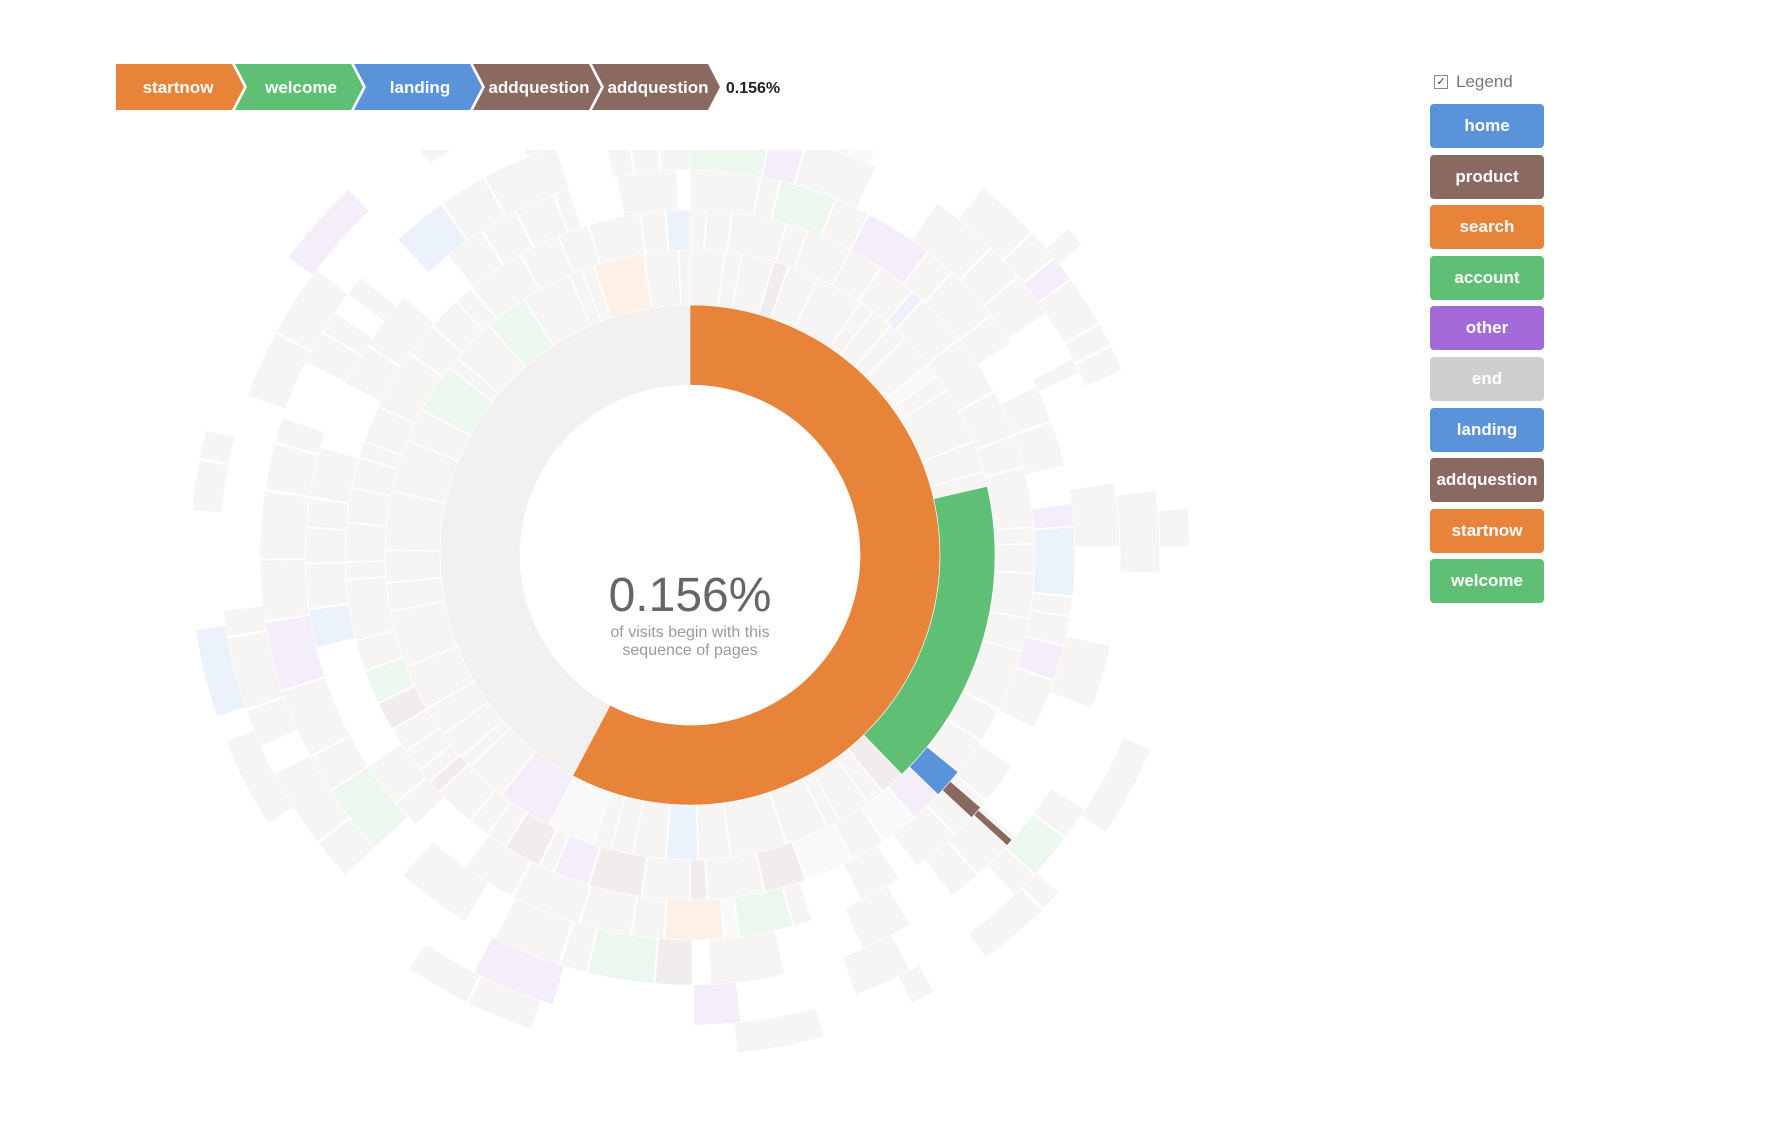  Describe the element at coordinates (1441, 82) in the screenshot. I see `legend-checkbox: ✓` at that location.